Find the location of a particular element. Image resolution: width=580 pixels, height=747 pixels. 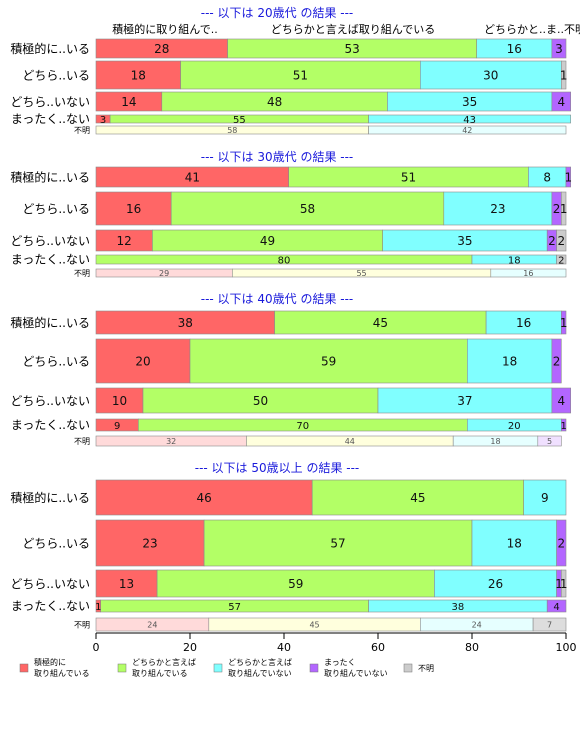

row-label: どちら..いない is located at coordinates (50, 401).